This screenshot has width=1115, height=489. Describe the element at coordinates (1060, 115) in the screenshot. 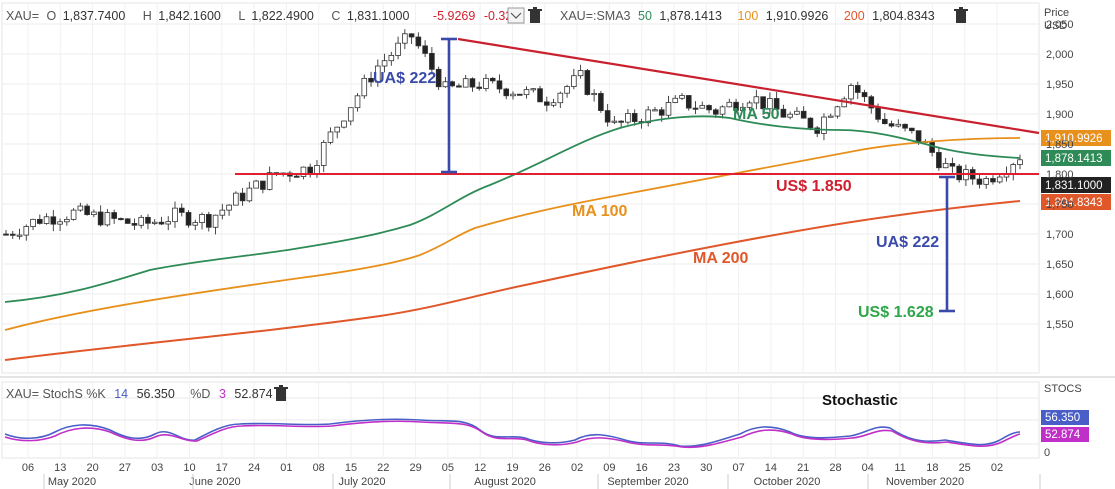

I see `y-tick-label: 1,900` at that location.